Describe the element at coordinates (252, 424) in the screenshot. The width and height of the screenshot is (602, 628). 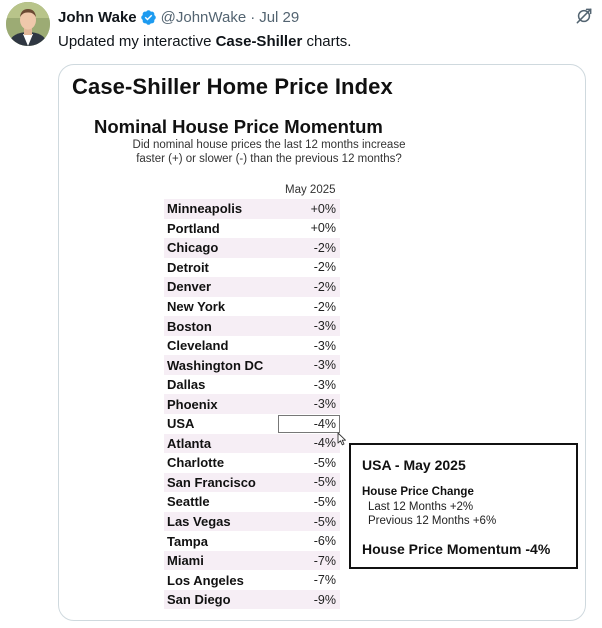
I see `table-row-selected: USA -4%` at that location.